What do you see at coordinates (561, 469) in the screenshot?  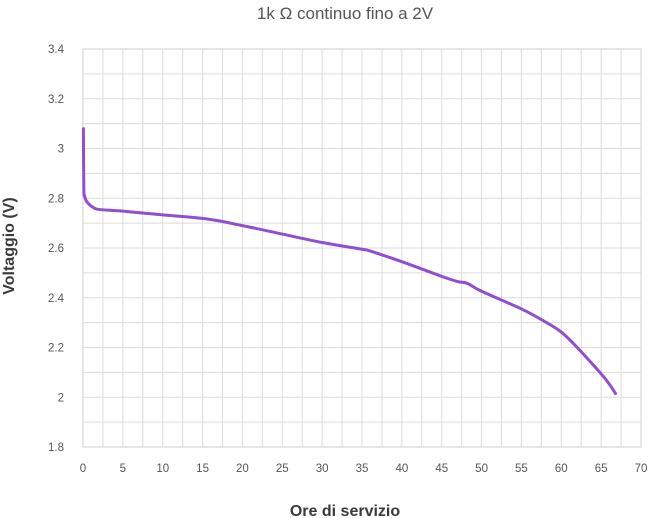 I see `x-tick-label: 60` at bounding box center [561, 469].